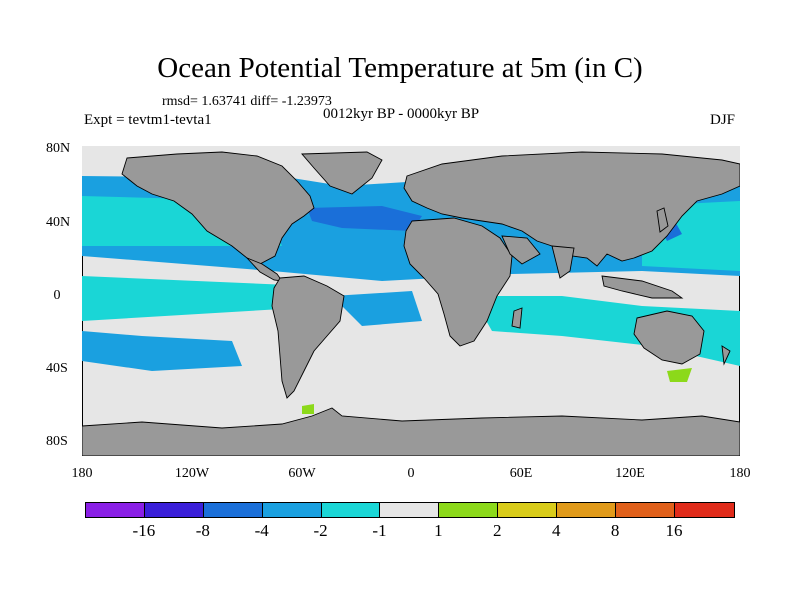 The height and width of the screenshot is (600, 800). Describe the element at coordinates (669, 337) in the screenshot. I see `landmass-australia` at that location.